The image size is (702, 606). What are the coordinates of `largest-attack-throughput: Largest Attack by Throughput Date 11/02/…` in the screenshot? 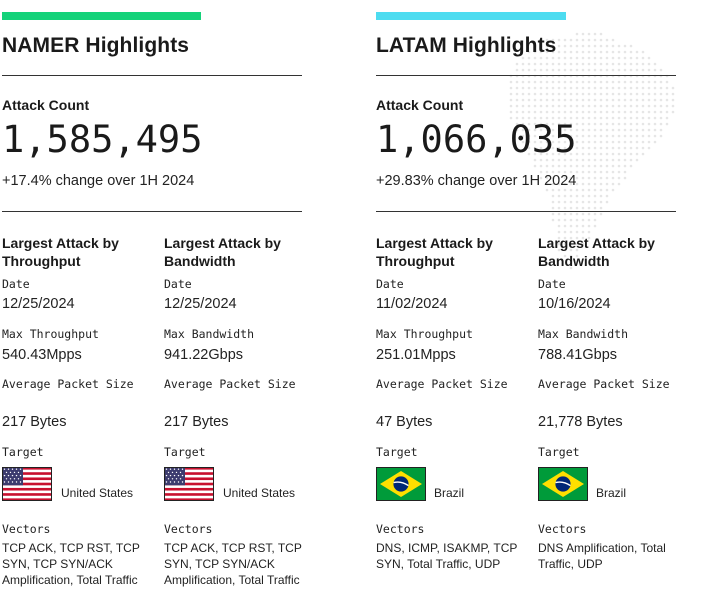 It's located at (451, 402).